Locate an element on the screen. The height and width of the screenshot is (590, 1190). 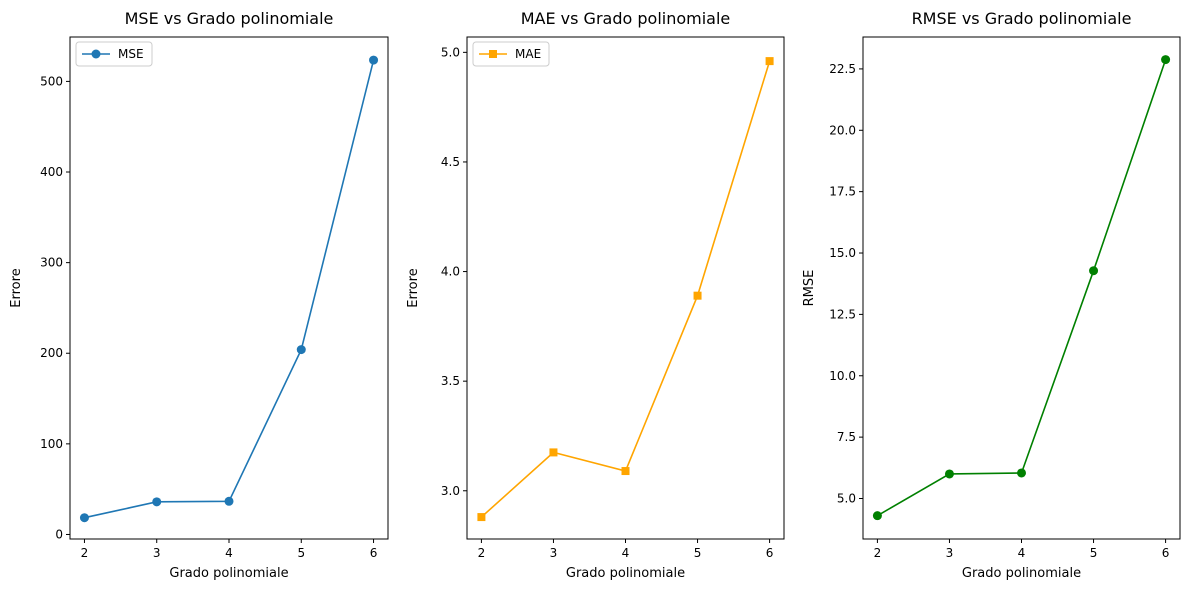
mse-x-tick-label: 6 is located at coordinates (374, 553).